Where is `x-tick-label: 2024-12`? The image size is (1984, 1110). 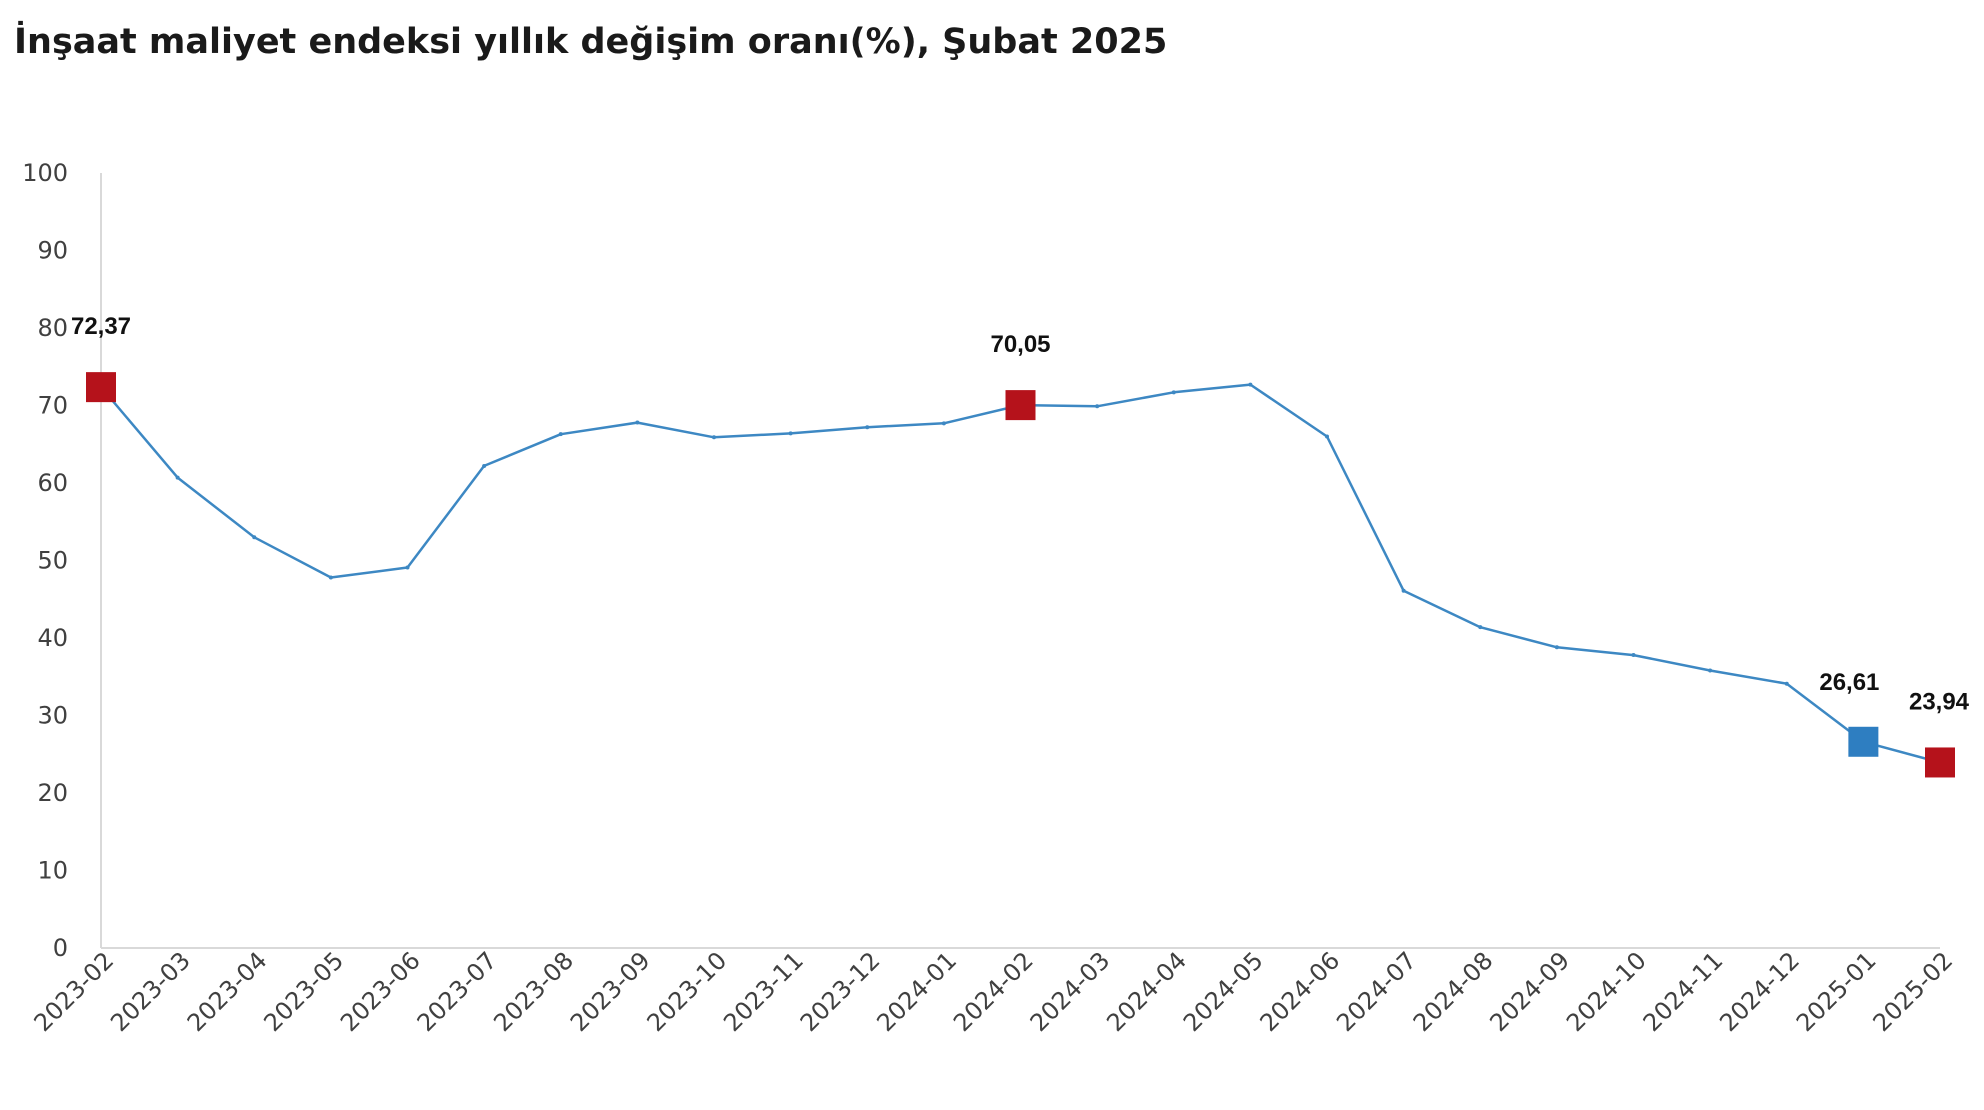 x-tick-label: 2024-12 is located at coordinates (1759, 991).